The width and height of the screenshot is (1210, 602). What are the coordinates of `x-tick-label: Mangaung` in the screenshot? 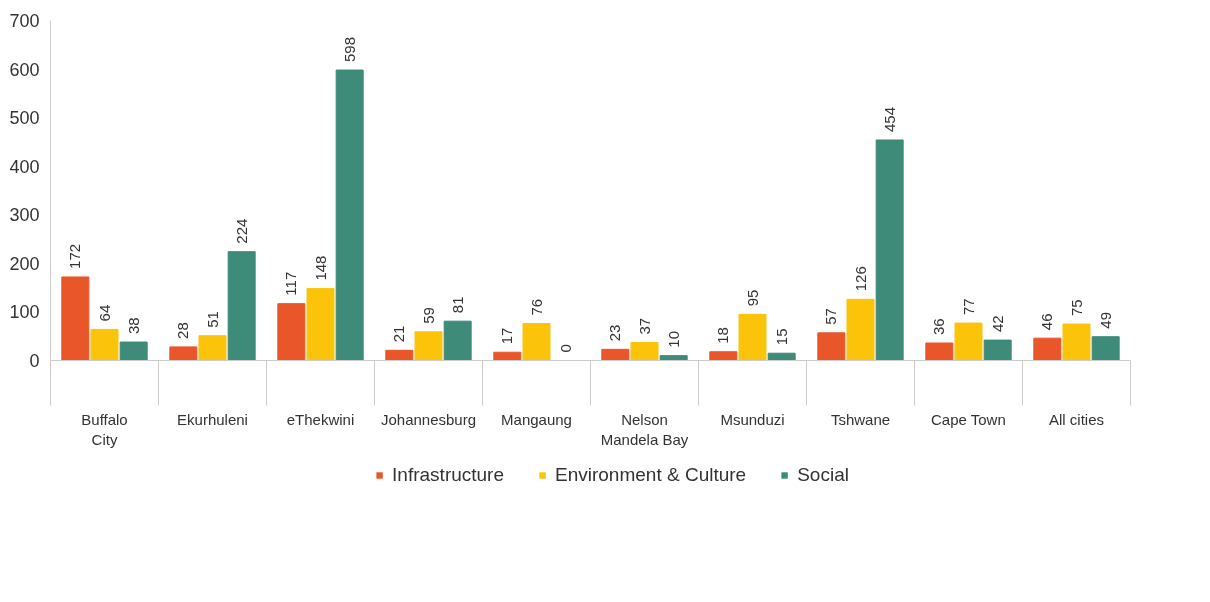 It's located at (536, 419).